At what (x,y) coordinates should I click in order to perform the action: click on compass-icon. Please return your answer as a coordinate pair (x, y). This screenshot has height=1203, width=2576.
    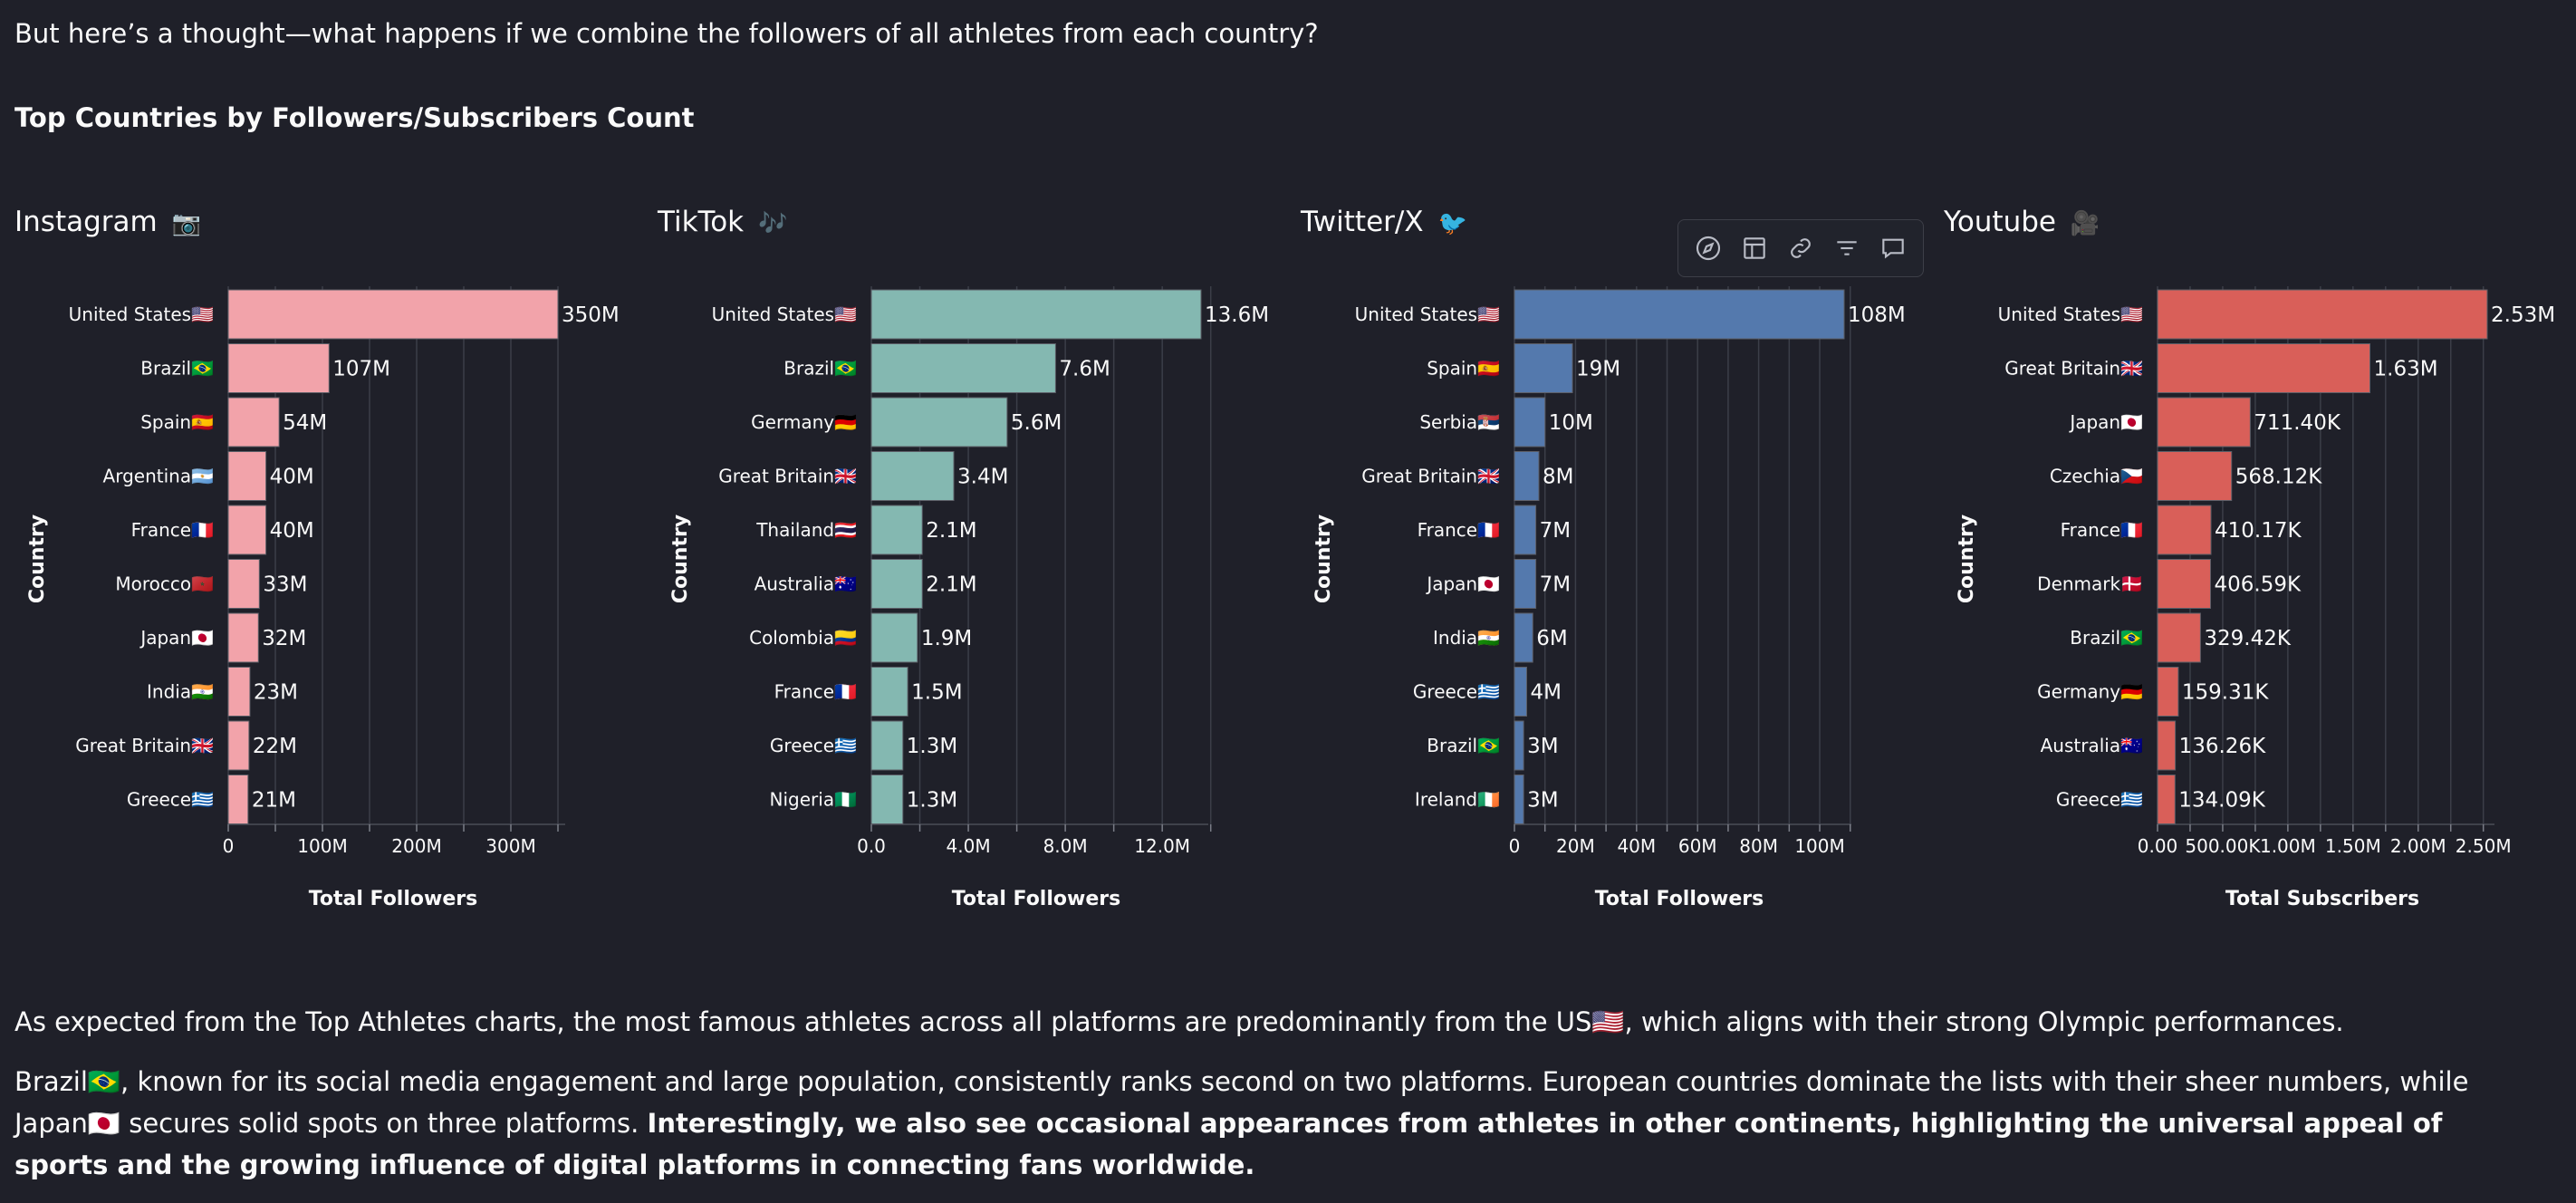
    Looking at the image, I should click on (1709, 249).